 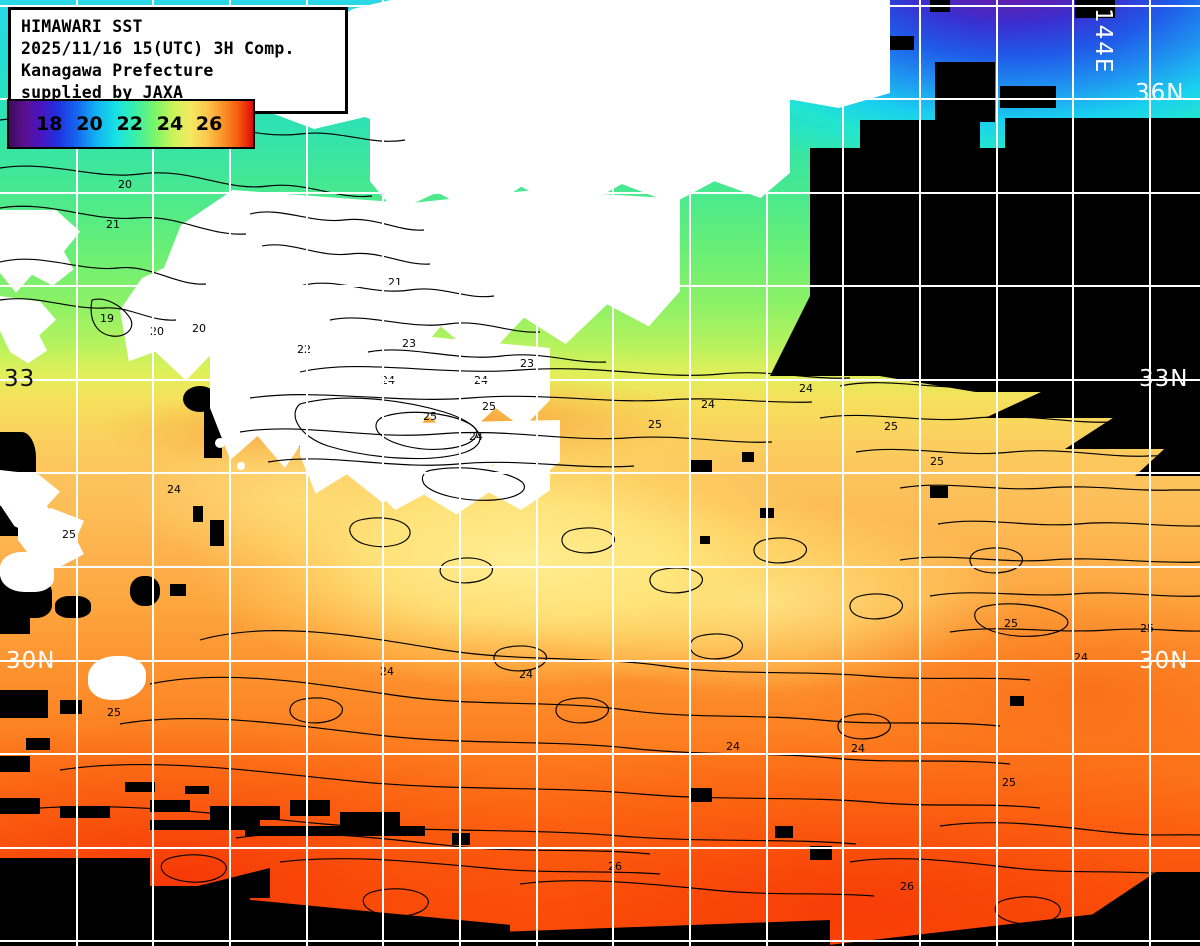 I want to click on info-region: Kanagawa Prefecture, so click(x=117, y=70).